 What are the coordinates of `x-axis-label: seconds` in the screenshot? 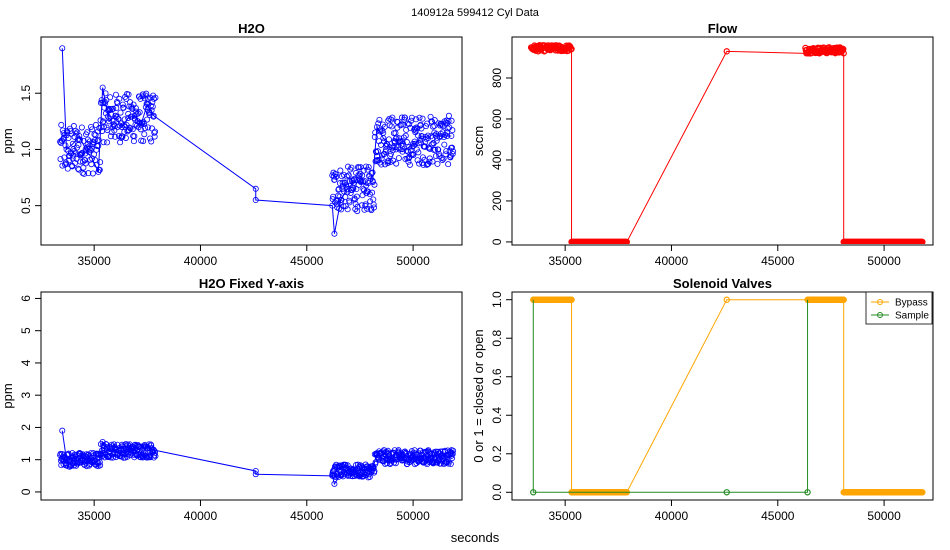 It's located at (475, 537).